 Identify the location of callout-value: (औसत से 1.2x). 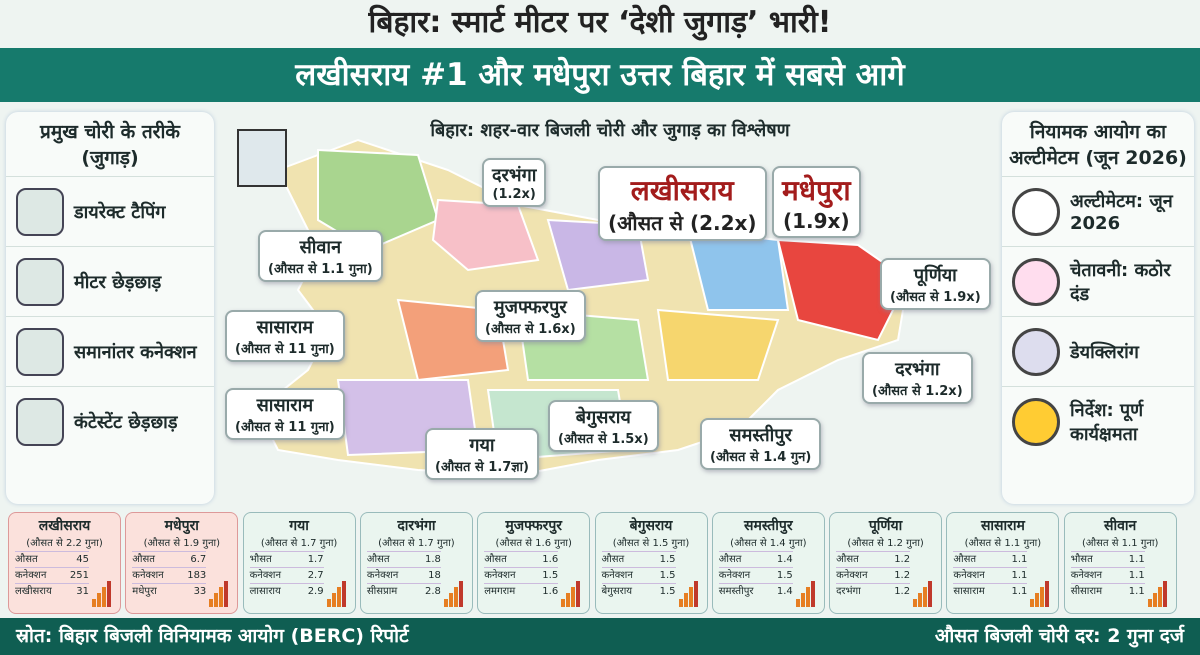
(917, 391).